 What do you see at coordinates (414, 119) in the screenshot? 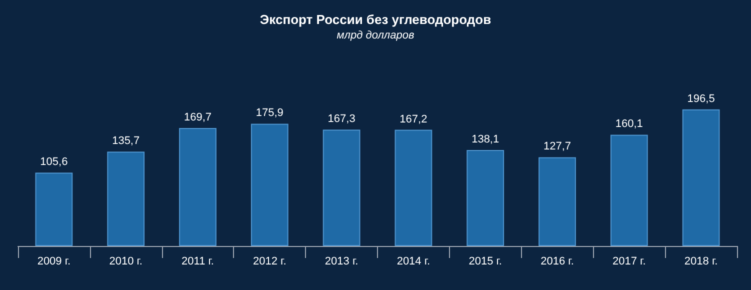
I see `data-label: 167,2` at bounding box center [414, 119].